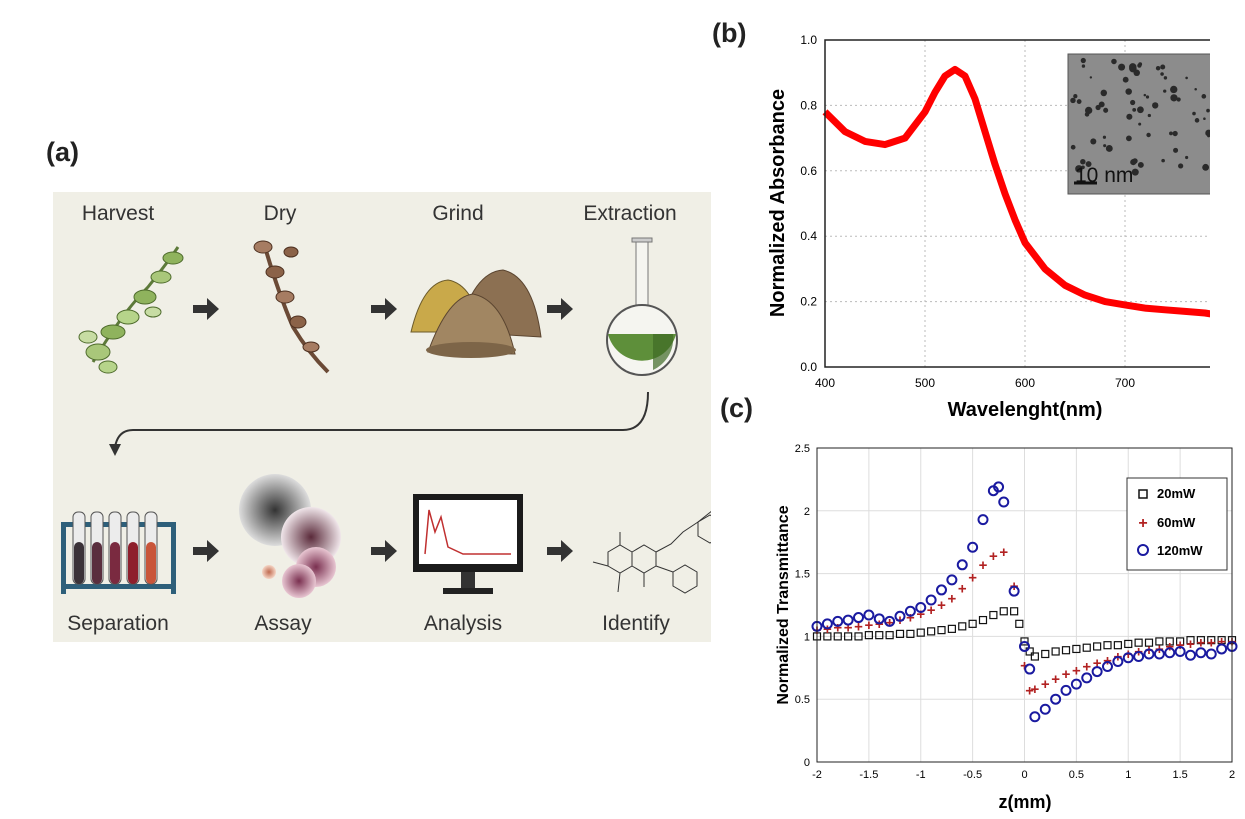  I want to click on x-tick-label: 0, so click(1024, 775).